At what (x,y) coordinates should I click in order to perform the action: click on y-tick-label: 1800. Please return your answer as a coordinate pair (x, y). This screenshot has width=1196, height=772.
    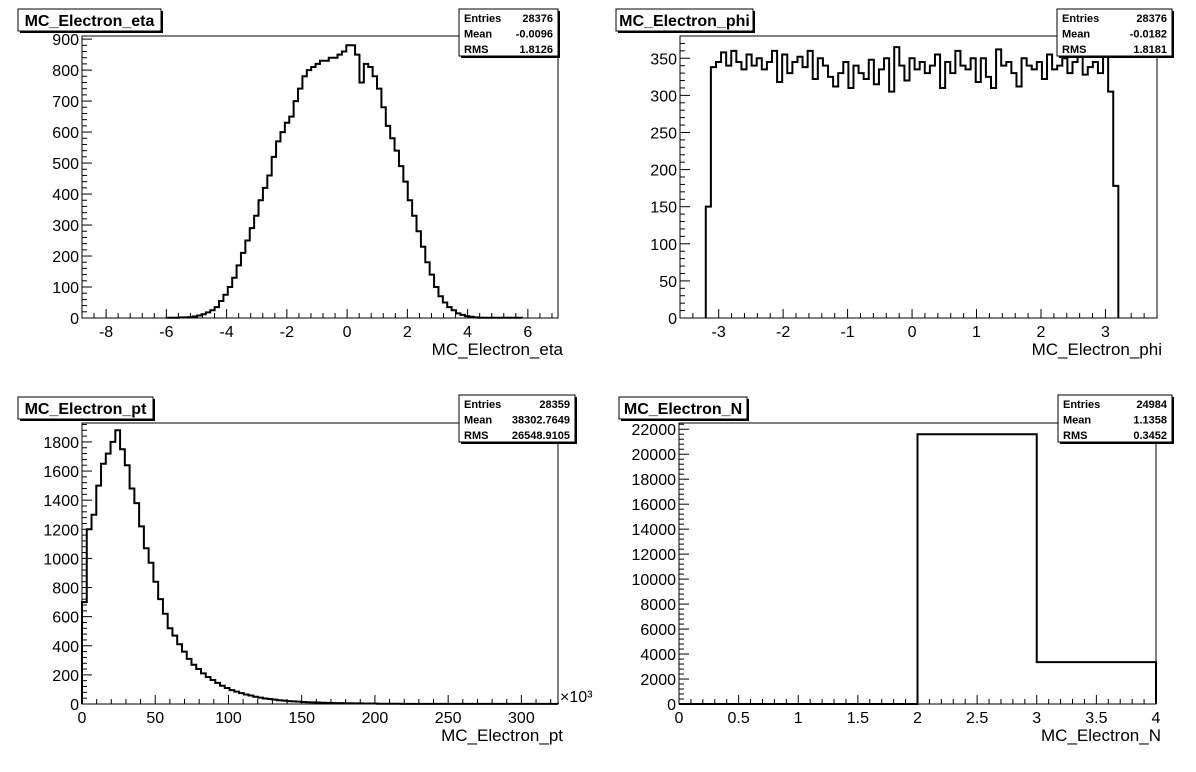
    Looking at the image, I should click on (61, 443).